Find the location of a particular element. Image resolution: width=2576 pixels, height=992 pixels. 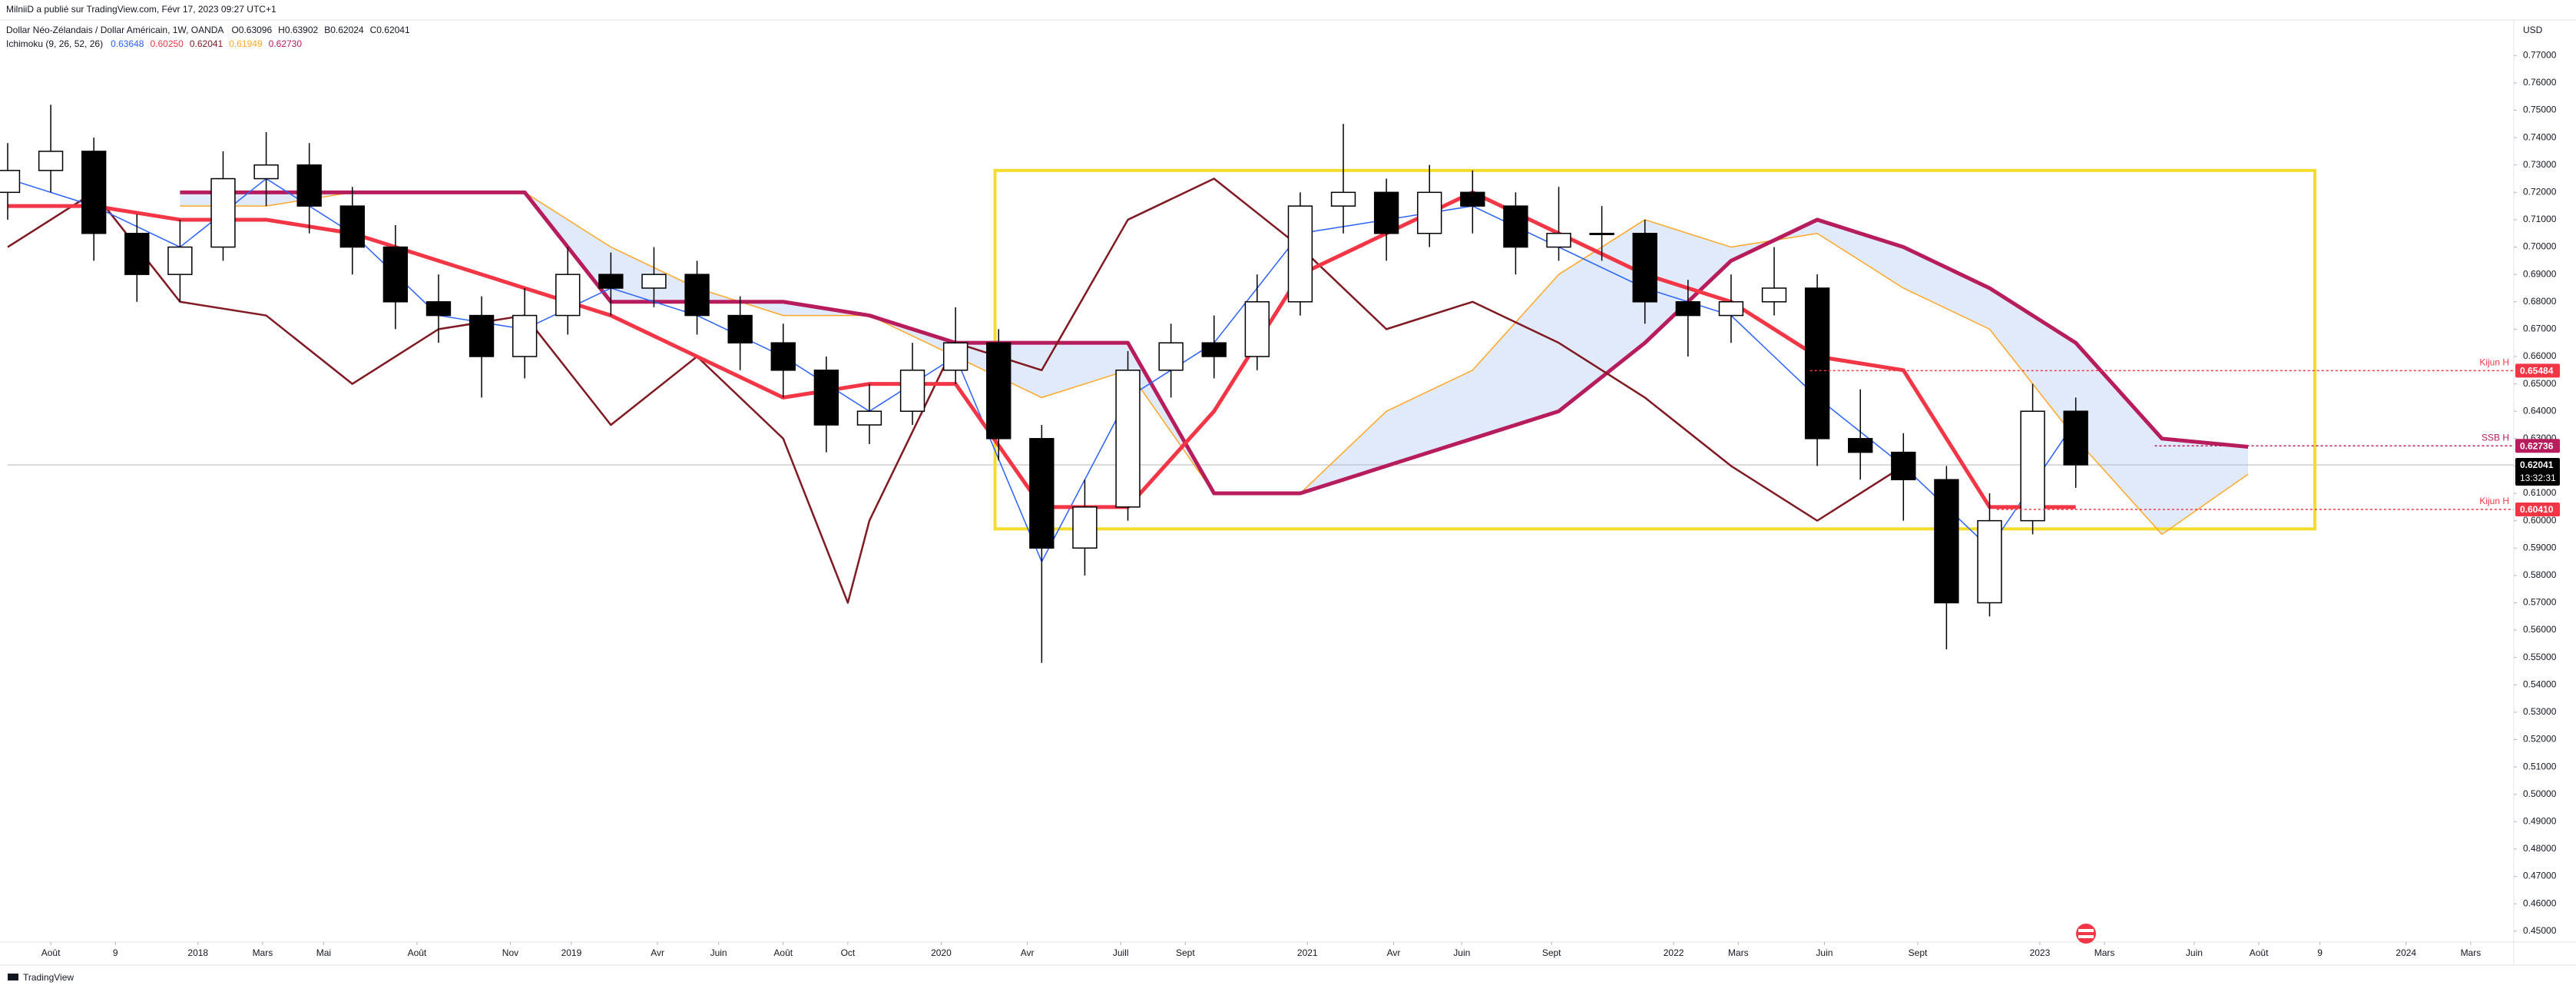

y-tick-label: 0.73000 is located at coordinates (2540, 165).